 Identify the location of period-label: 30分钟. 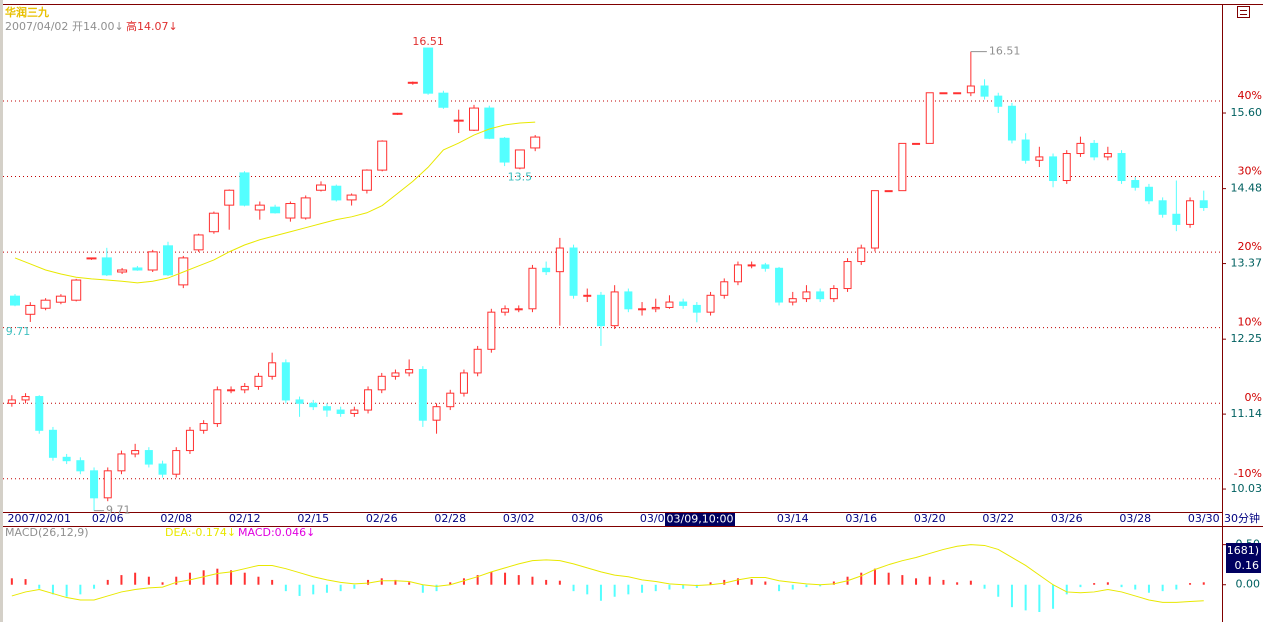
(1242, 518).